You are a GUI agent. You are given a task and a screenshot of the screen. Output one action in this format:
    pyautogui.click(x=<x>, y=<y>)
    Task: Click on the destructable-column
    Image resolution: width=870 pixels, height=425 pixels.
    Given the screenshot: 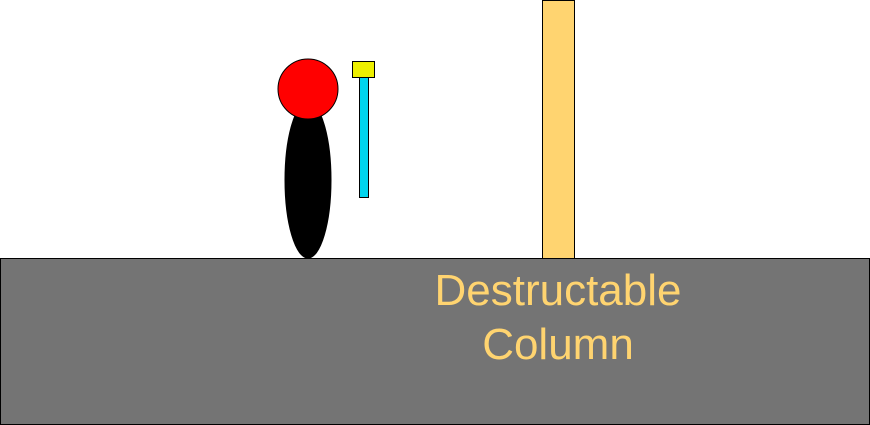 What is the action you would take?
    pyautogui.click(x=558, y=129)
    